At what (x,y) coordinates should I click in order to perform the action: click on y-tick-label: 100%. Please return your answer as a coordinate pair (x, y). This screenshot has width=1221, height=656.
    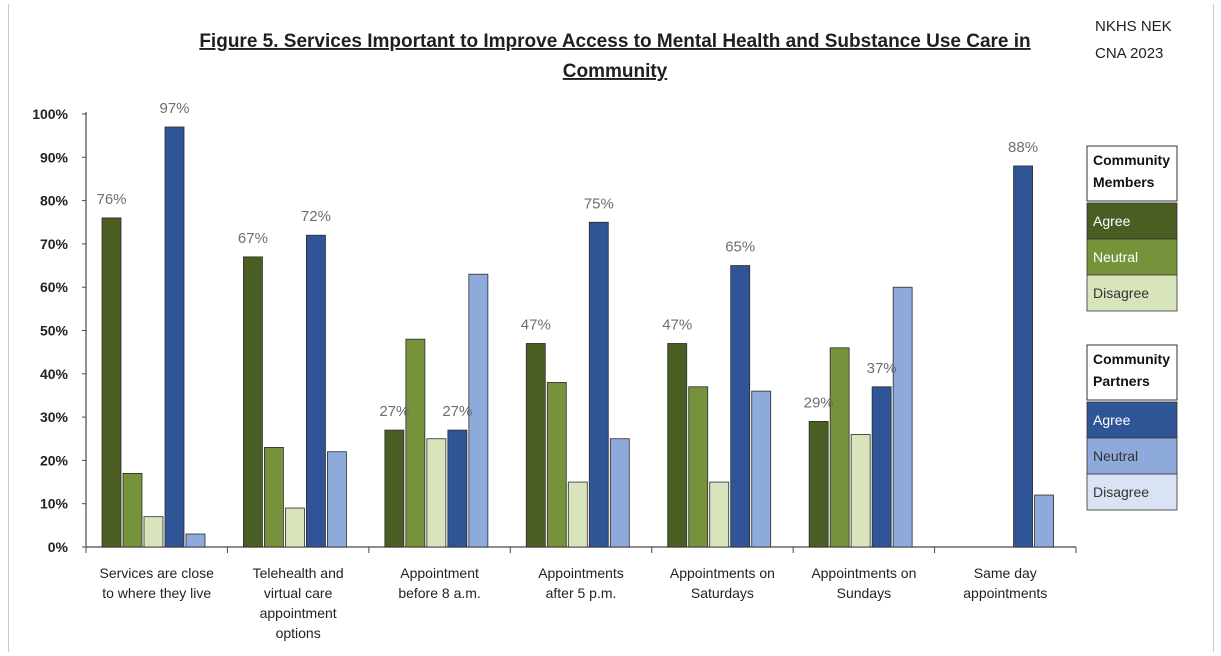
    Looking at the image, I should click on (50, 114).